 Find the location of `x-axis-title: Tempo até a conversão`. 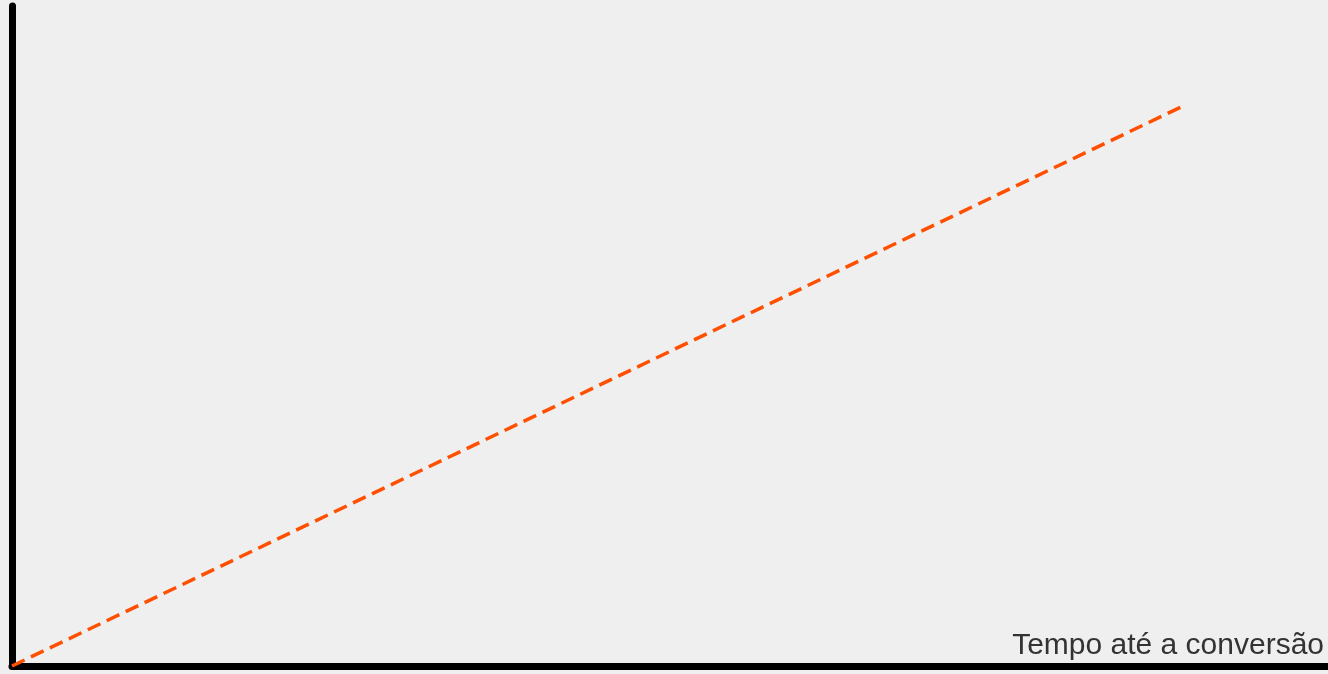

x-axis-title: Tempo até a conversão is located at coordinates (1168, 643).